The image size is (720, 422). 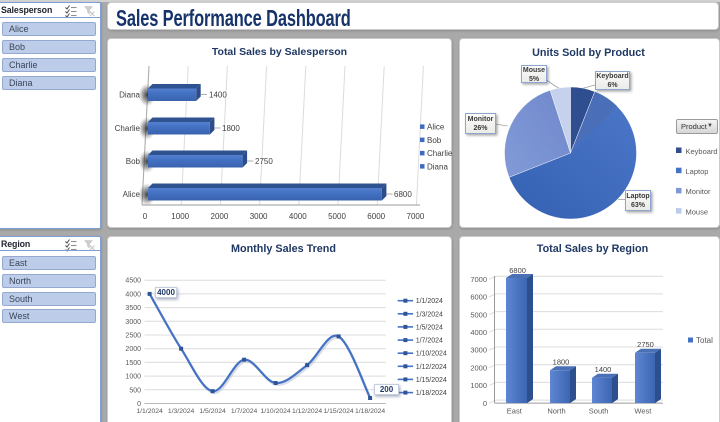 I want to click on svg-text: 4500, so click(x=133, y=281).